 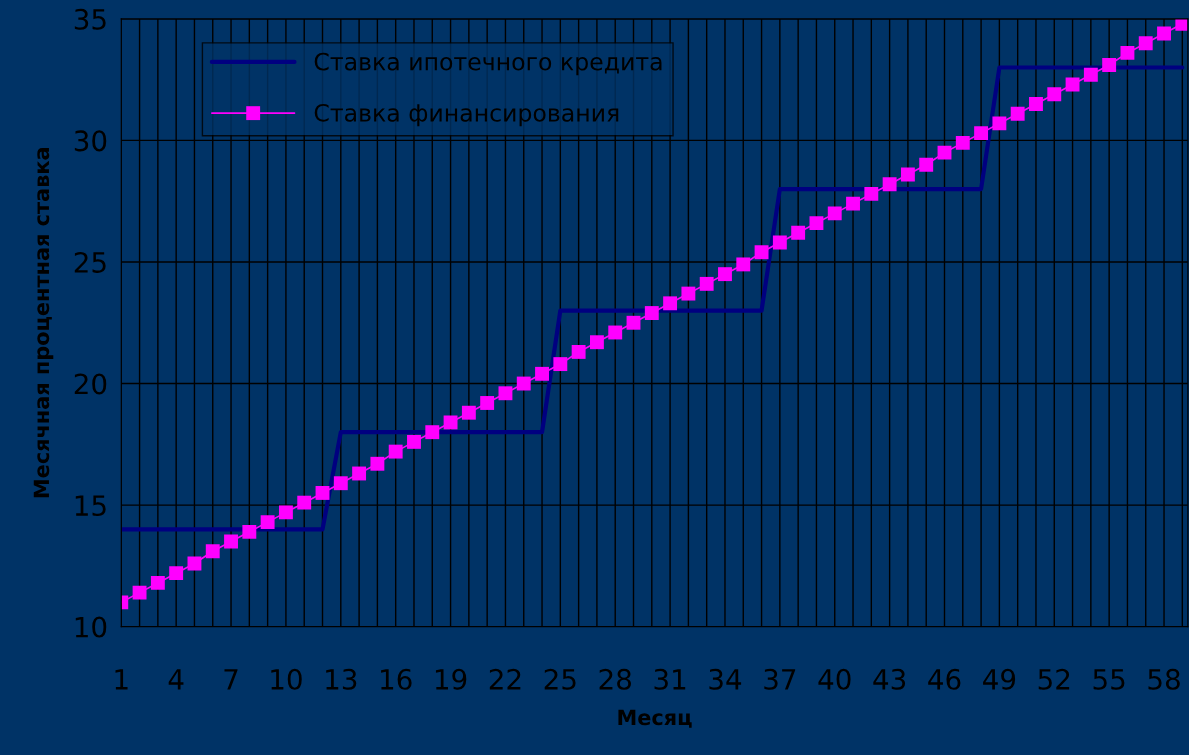 What do you see at coordinates (90, 262) in the screenshot?
I see `y-tick-label: 25` at bounding box center [90, 262].